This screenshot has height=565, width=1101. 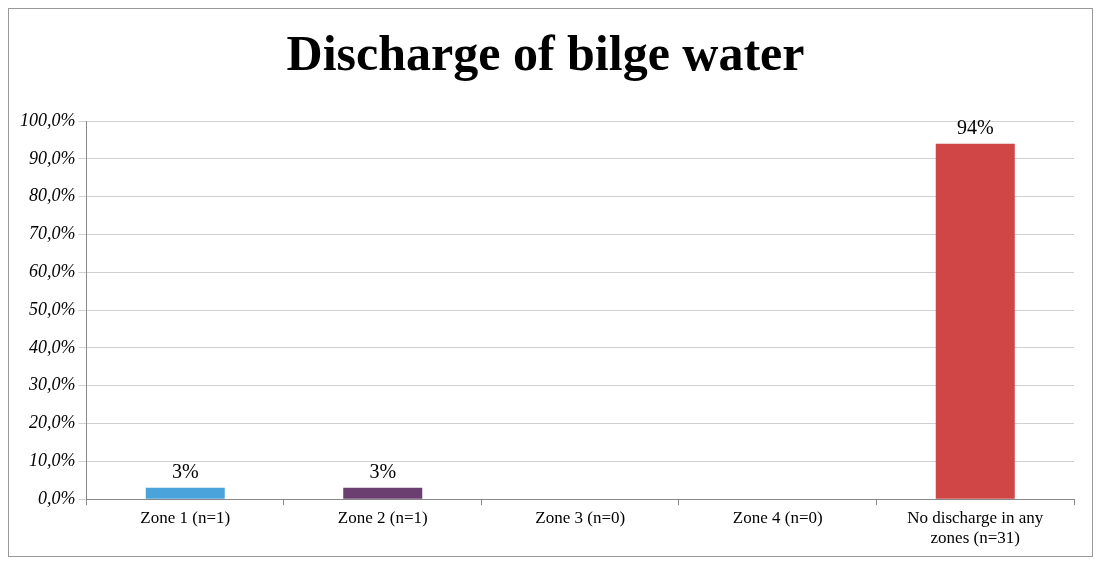 I want to click on chart-title: Discharge of bilge water, so click(x=545, y=52).